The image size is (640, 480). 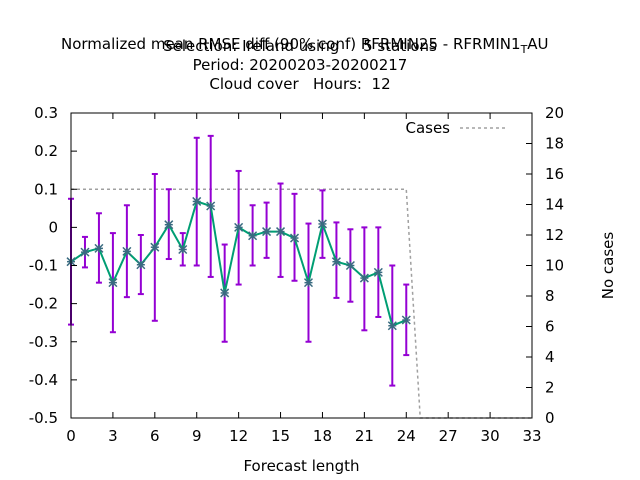 What do you see at coordinates (550, 357) in the screenshot?
I see `y2-tick-label: 4` at bounding box center [550, 357].